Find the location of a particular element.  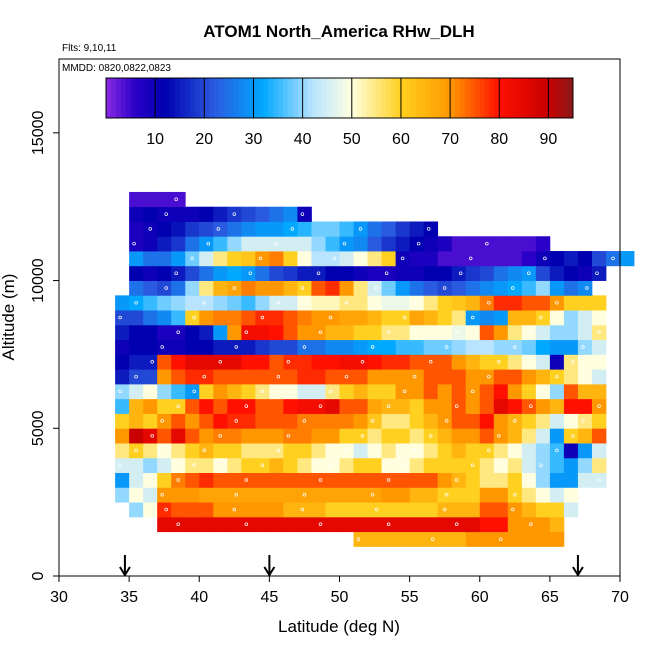

x-tick-label: 35 is located at coordinates (129, 597).